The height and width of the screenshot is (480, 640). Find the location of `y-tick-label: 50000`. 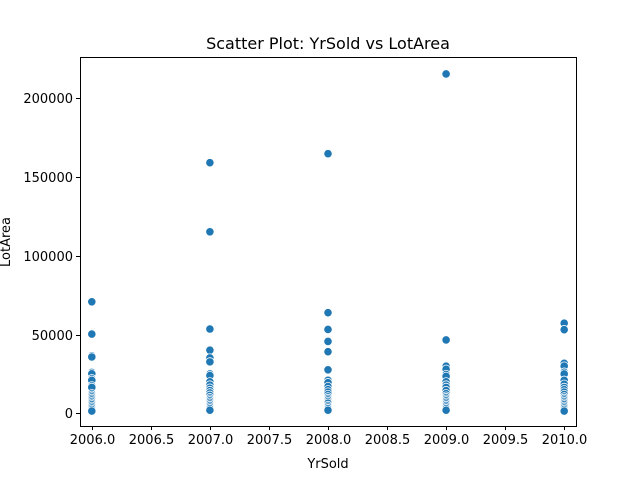

y-tick-label: 50000 is located at coordinates (52, 336).